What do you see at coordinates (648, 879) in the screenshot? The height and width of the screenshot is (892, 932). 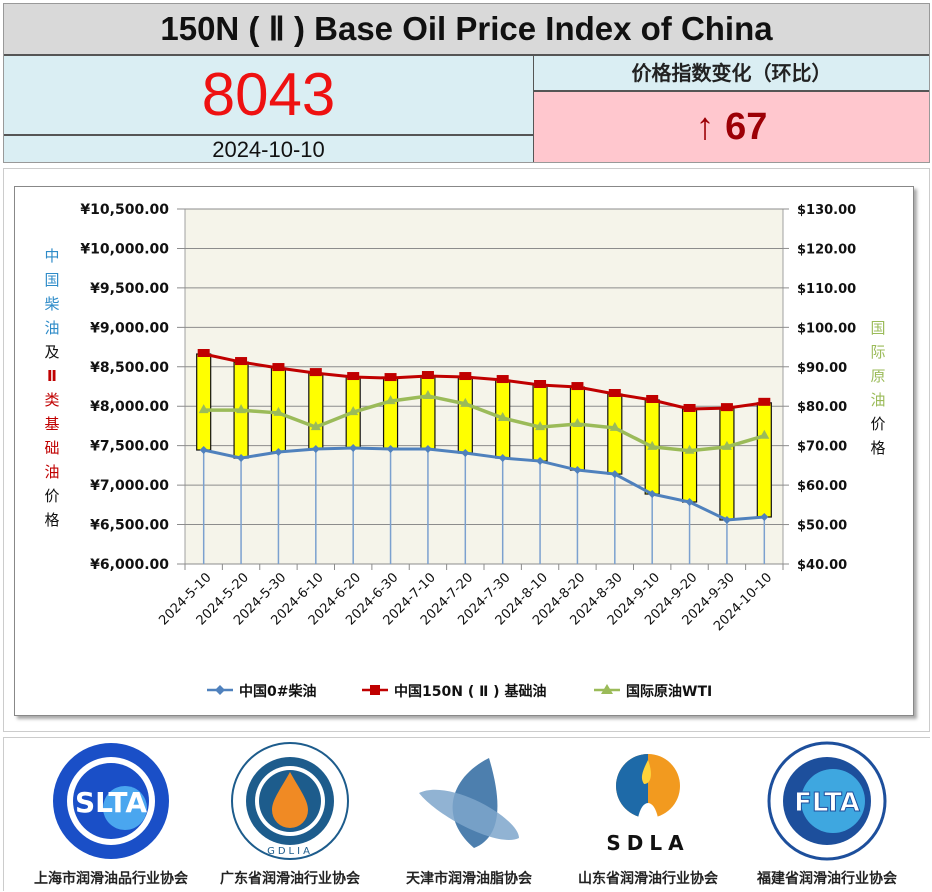 I see `logo-caption: 山东省润滑油行业协会` at bounding box center [648, 879].